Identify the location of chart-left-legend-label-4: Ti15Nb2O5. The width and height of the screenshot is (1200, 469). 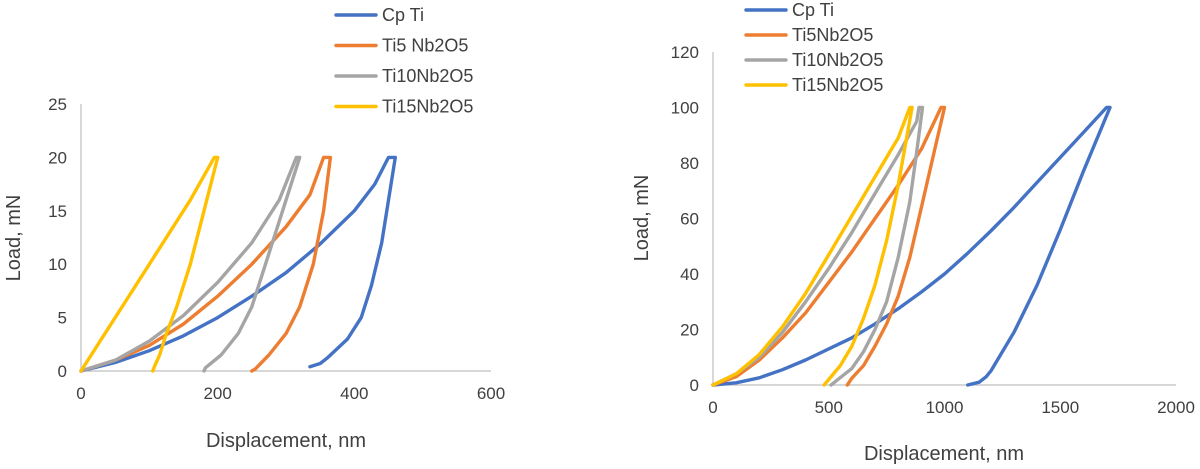
(427, 107).